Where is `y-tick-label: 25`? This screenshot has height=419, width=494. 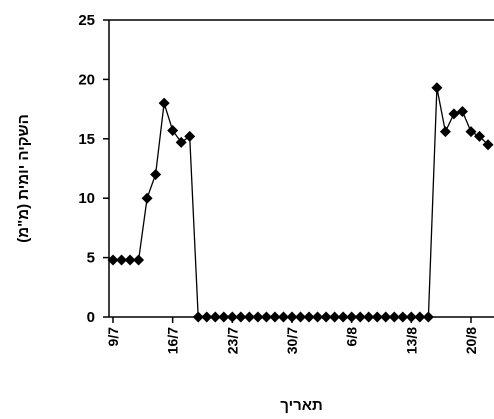
y-tick-label: 25 is located at coordinates (86, 20).